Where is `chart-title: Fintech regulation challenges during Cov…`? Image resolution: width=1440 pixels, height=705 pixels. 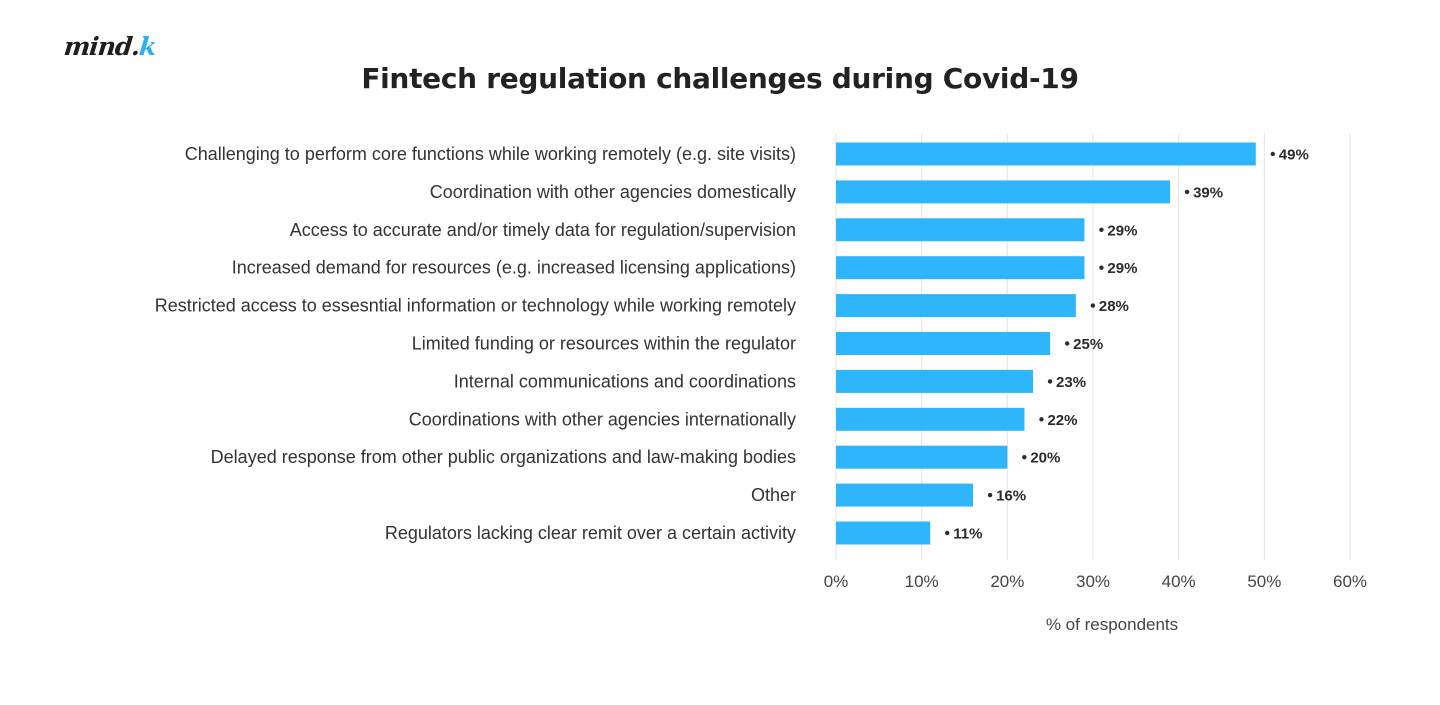
chart-title: Fintech regulation challenges during Cov… is located at coordinates (720, 78).